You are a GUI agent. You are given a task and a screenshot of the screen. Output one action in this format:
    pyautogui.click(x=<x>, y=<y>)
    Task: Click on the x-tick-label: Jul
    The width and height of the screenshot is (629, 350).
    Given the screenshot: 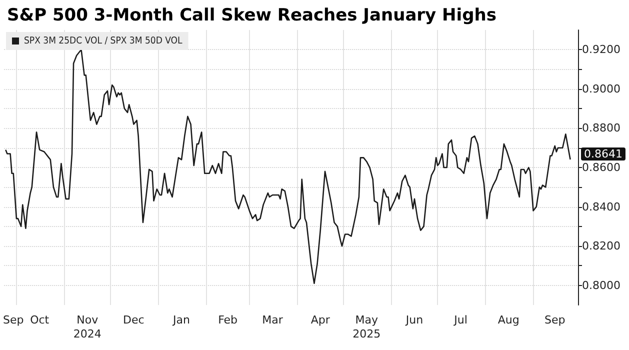 What is the action you would take?
    pyautogui.click(x=460, y=320)
    